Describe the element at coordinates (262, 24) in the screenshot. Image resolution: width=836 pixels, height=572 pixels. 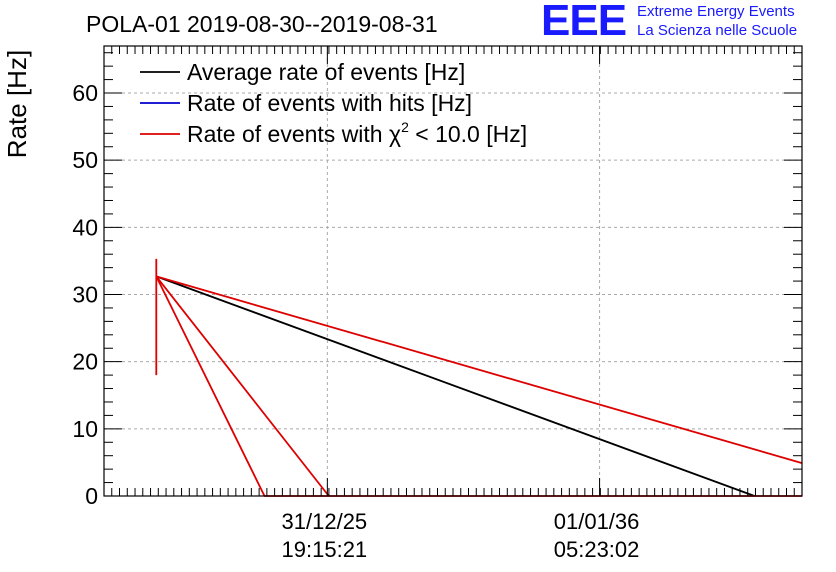
I see `chart-title: POLA-01 2019-08-30--2019-08-31` at that location.